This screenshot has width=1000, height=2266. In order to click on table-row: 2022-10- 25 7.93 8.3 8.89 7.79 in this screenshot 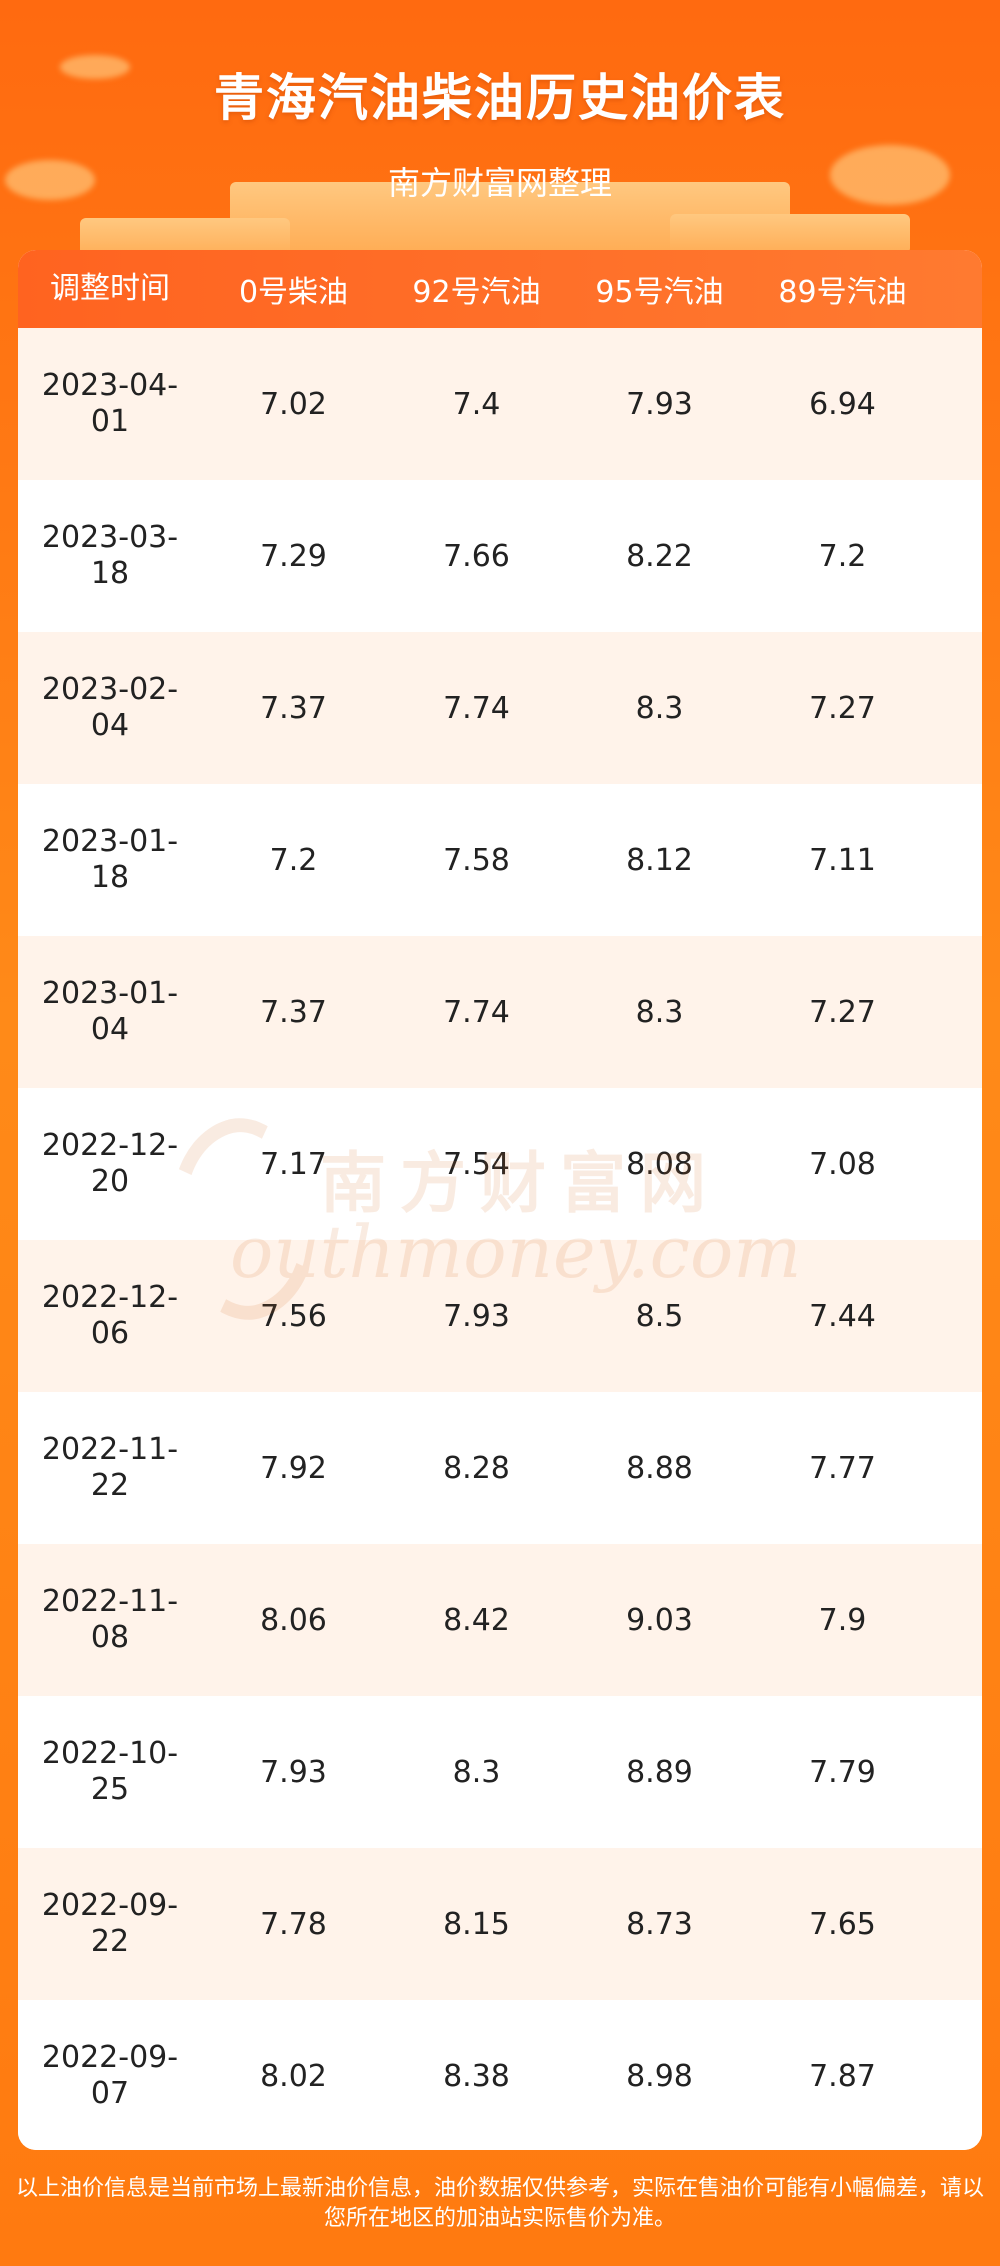, I will do `click(500, 1772)`.